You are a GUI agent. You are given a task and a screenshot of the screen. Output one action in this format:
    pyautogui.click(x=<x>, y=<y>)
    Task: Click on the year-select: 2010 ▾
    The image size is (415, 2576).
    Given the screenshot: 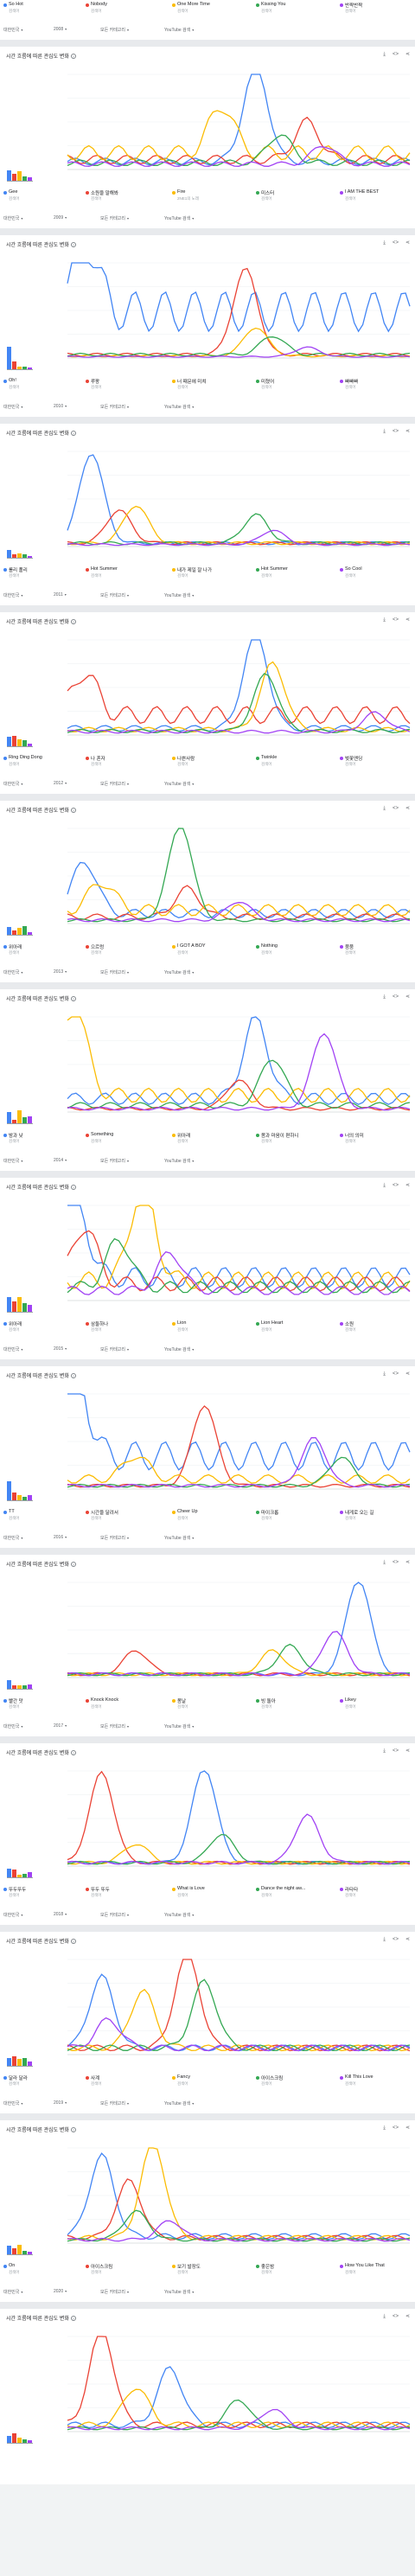 What is the action you would take?
    pyautogui.click(x=61, y=407)
    